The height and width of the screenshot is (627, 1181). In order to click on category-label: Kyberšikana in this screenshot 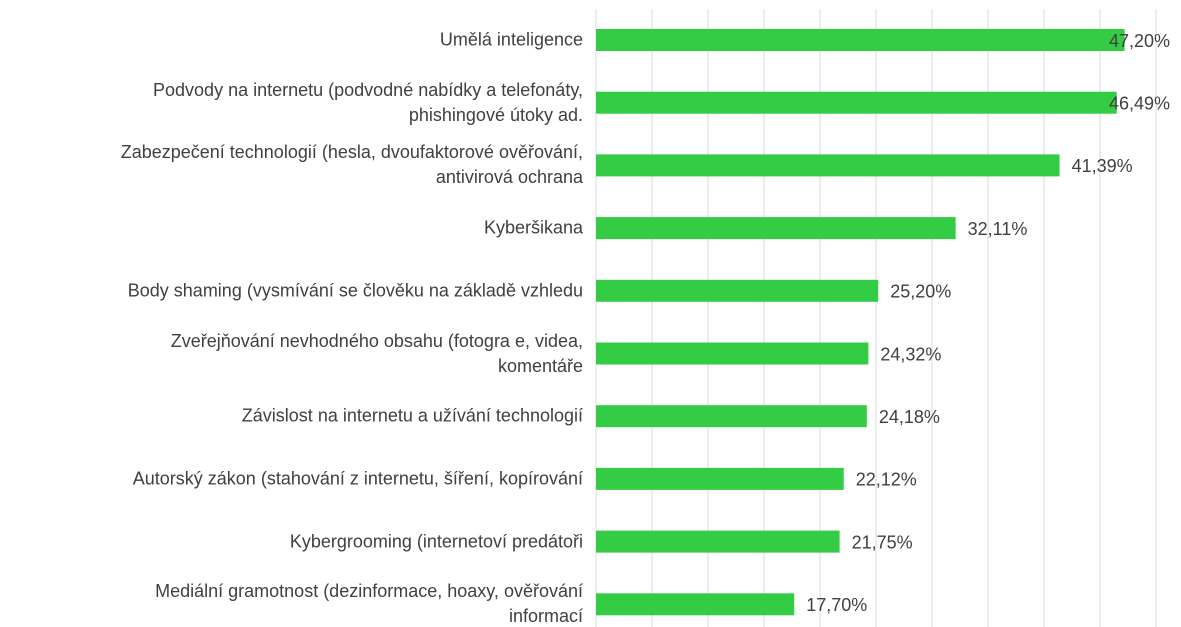, I will do `click(533, 227)`.